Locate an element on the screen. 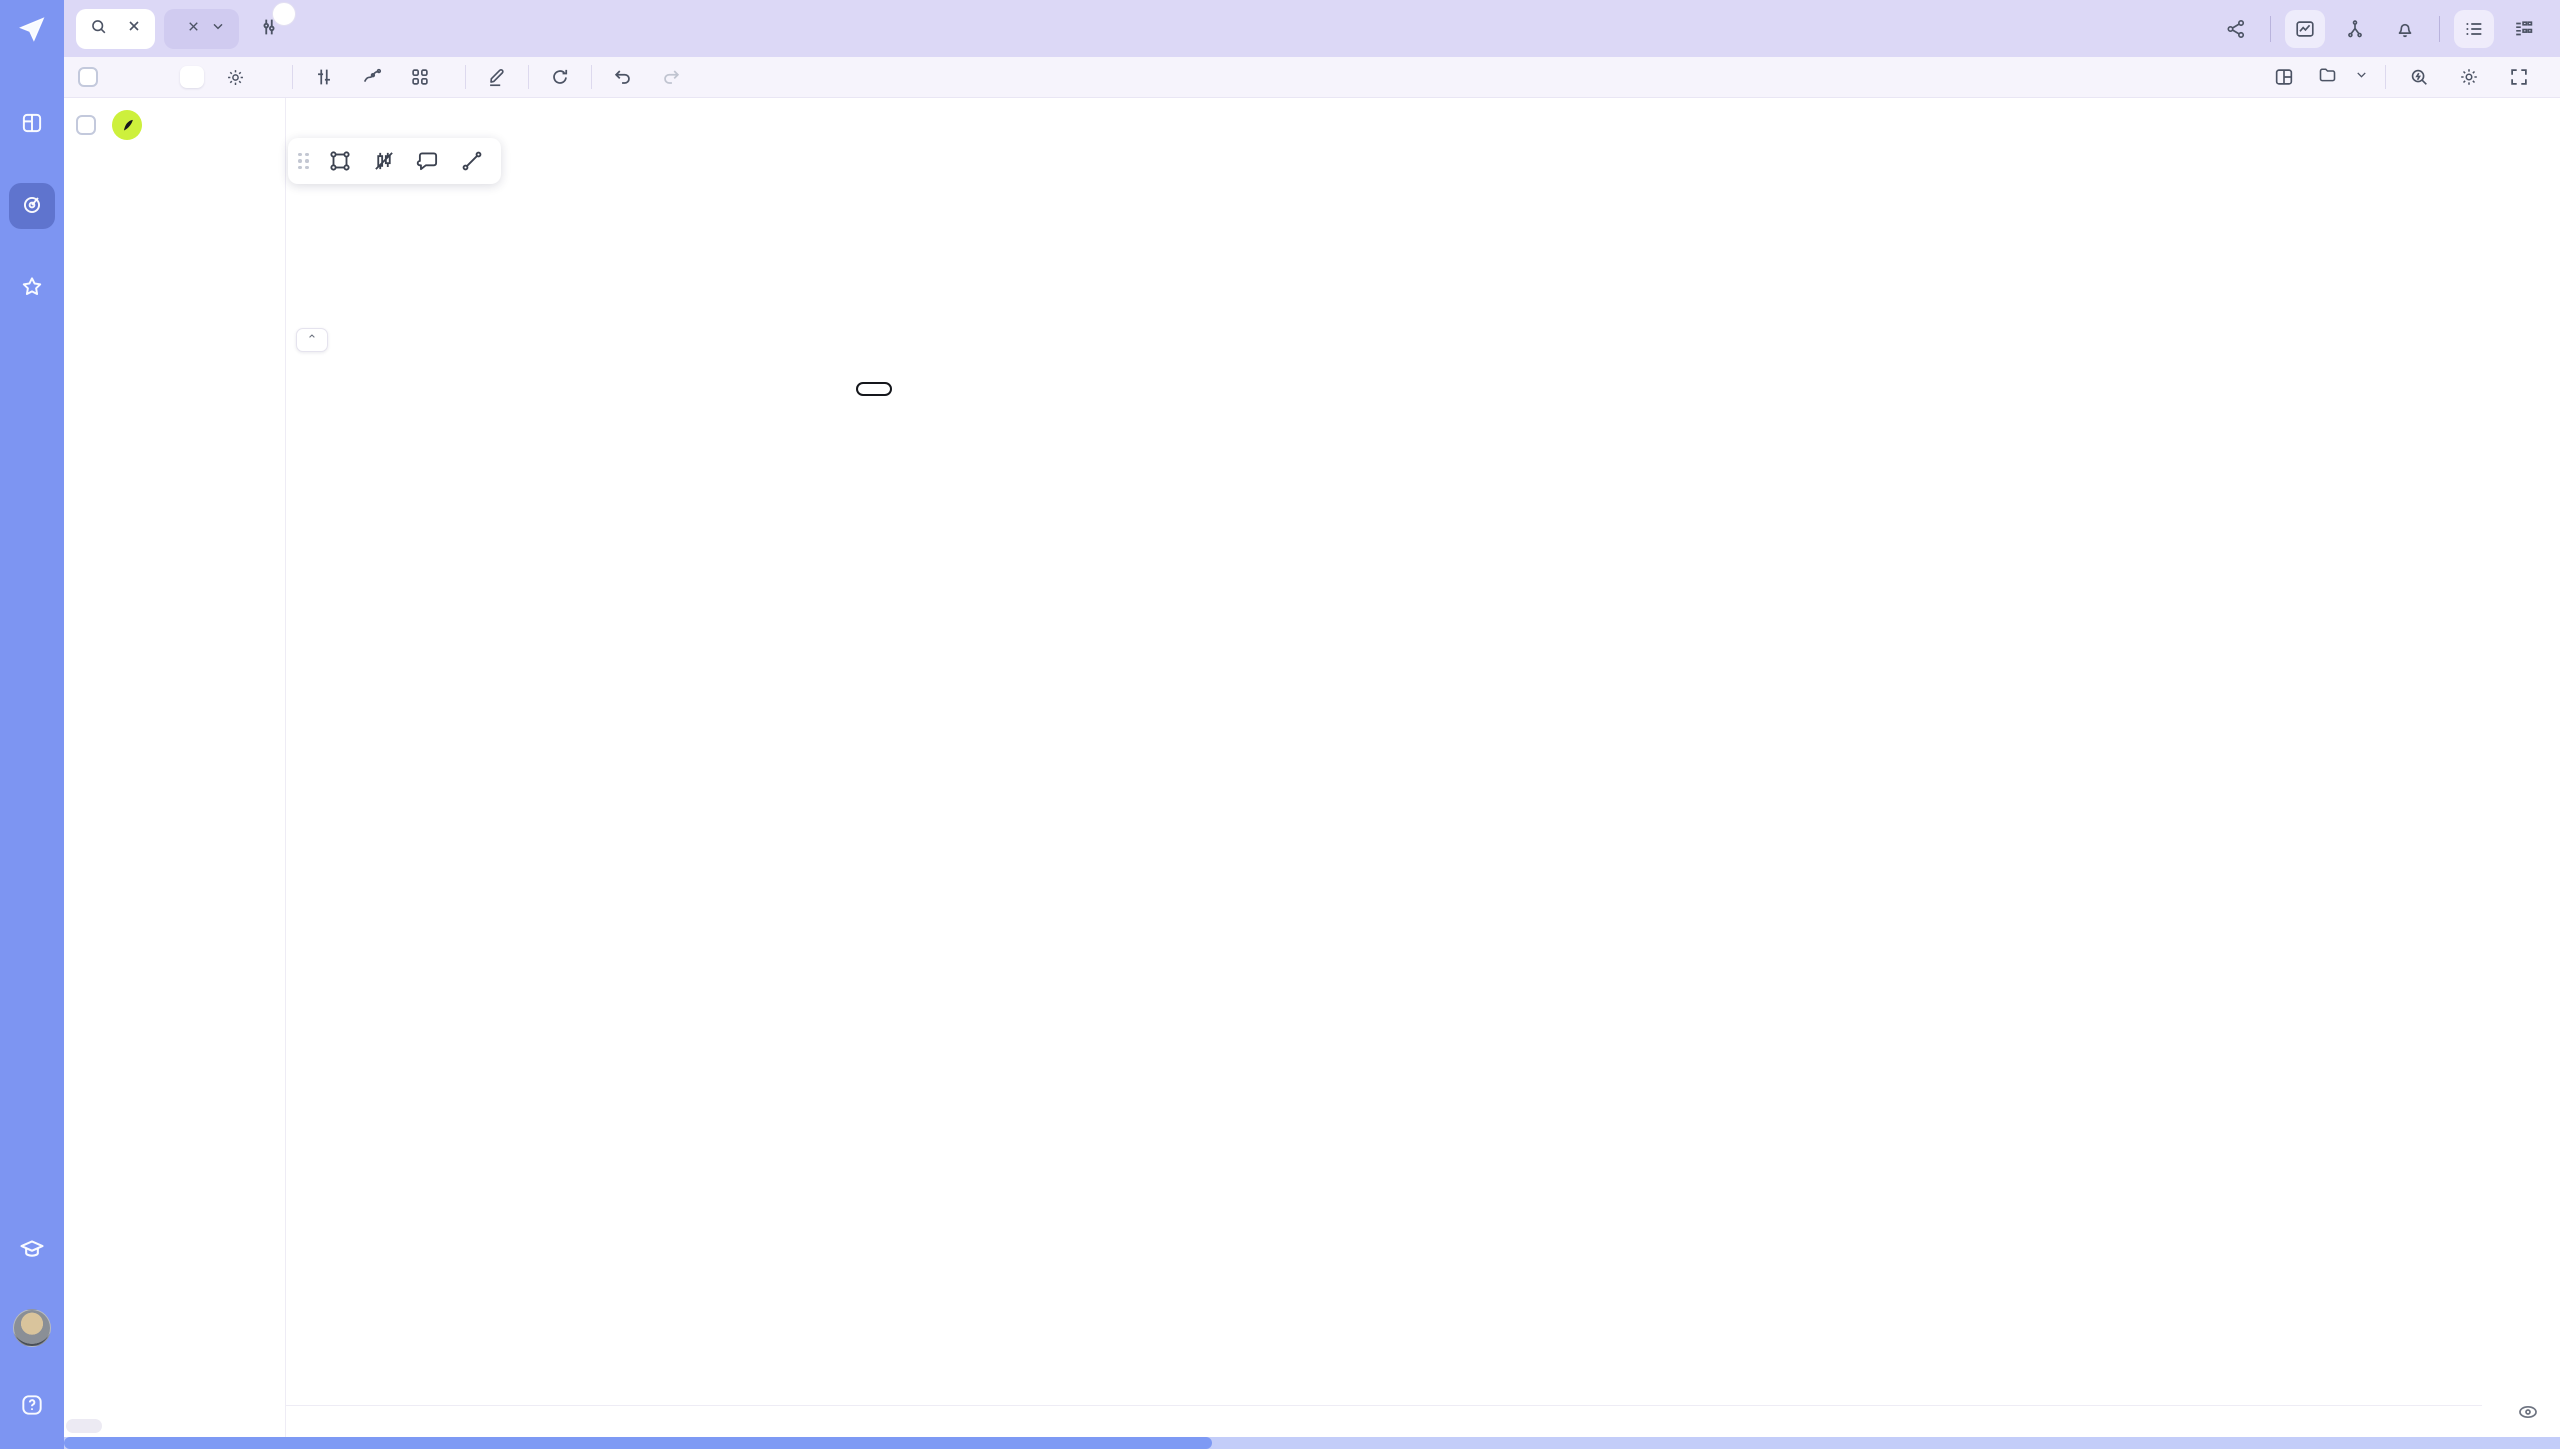 Image resolution: width=2560 pixels, height=1449 pixels. user-avatar is located at coordinates (32, 1328).